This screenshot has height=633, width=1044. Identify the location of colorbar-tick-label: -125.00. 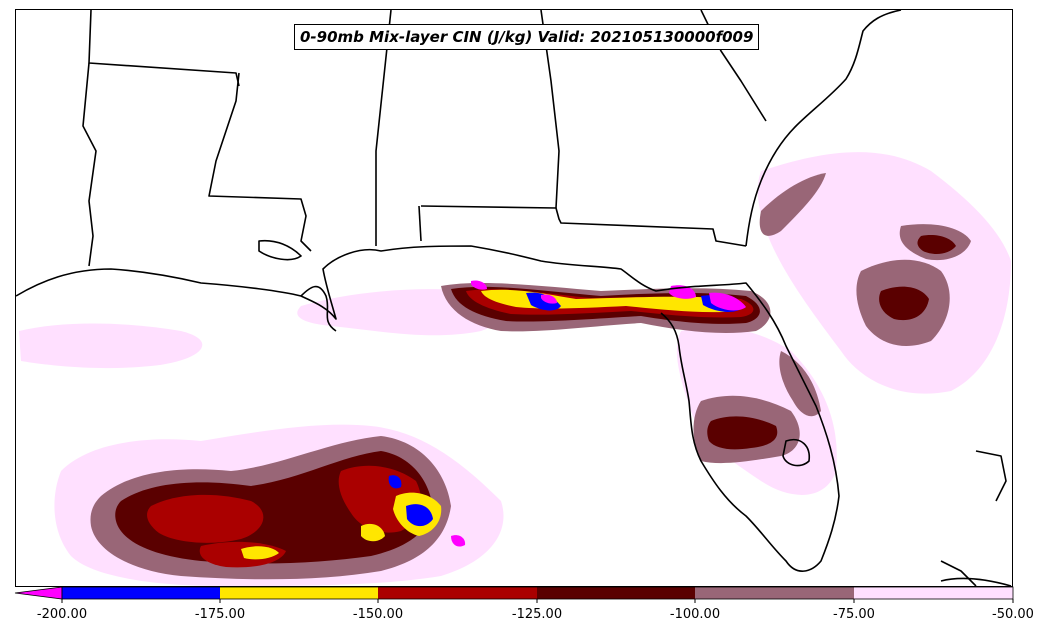
(537, 614).